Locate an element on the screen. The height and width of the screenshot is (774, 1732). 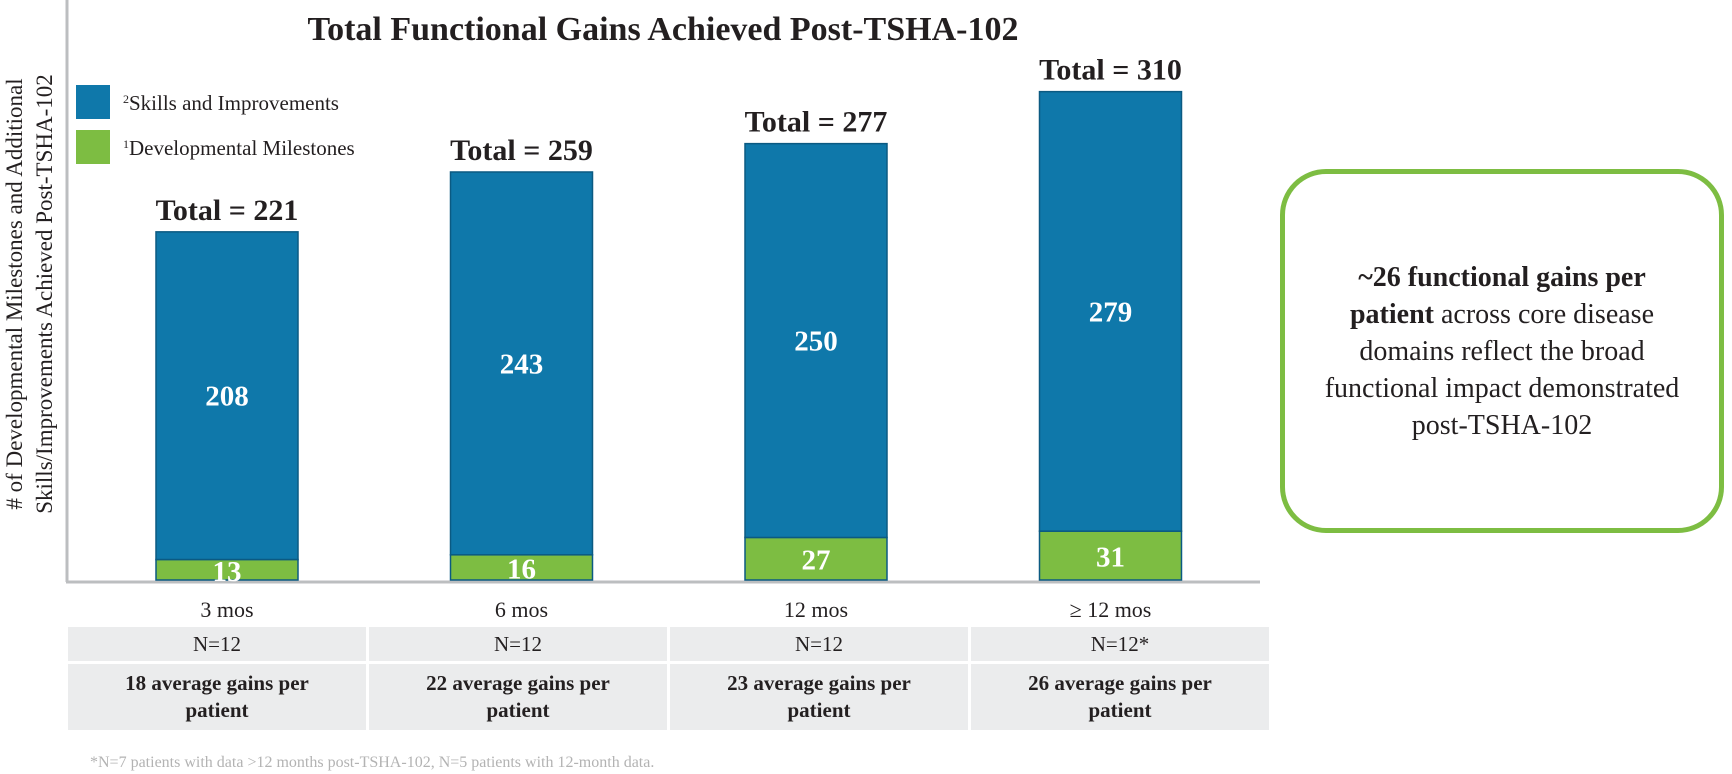
legend-sup-milestones: 1 is located at coordinates (126, 144).